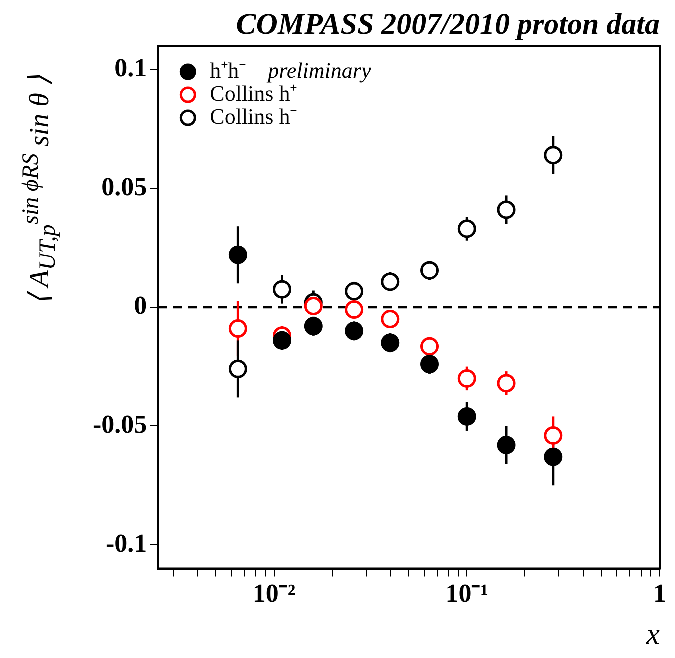 This screenshot has width=675, height=658. Describe the element at coordinates (120, 424) in the screenshot. I see `y-tick-label: -0.05` at that location.